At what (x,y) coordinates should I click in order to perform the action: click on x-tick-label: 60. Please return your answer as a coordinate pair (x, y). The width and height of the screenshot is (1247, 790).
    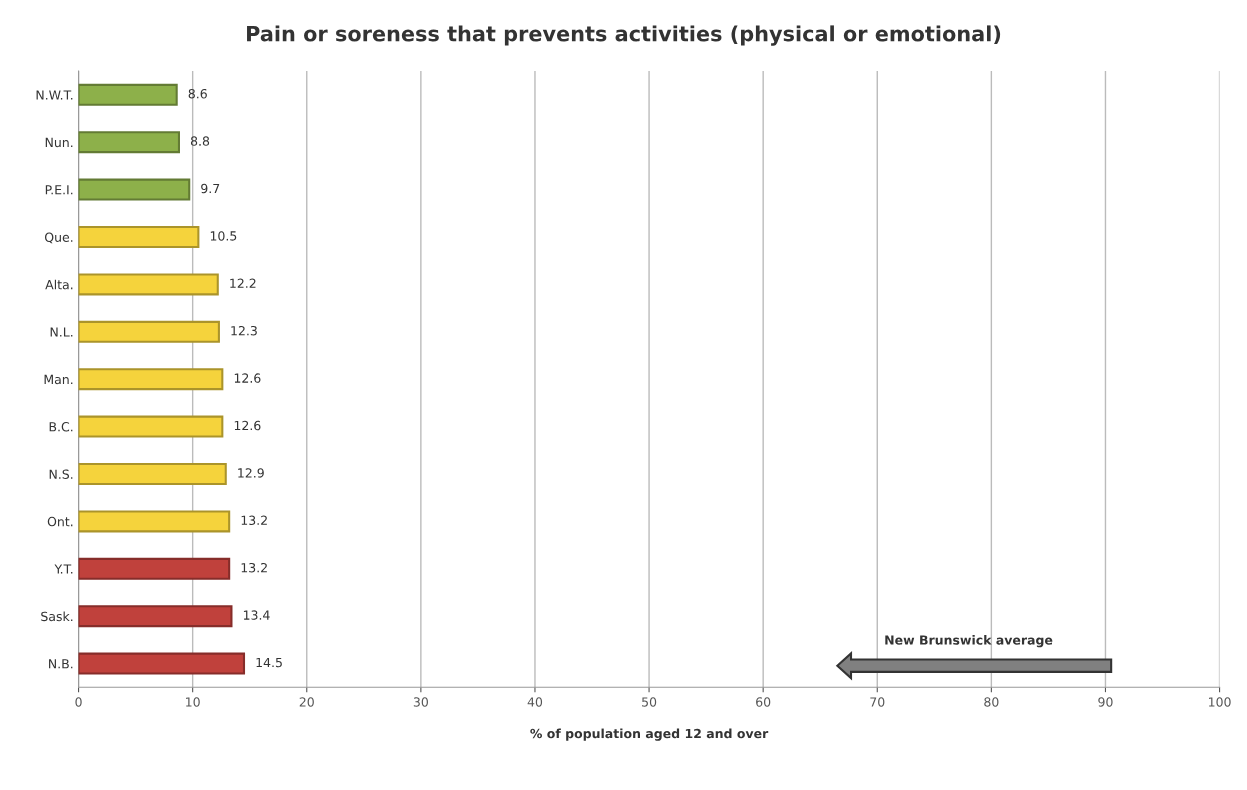
    Looking at the image, I should click on (763, 702).